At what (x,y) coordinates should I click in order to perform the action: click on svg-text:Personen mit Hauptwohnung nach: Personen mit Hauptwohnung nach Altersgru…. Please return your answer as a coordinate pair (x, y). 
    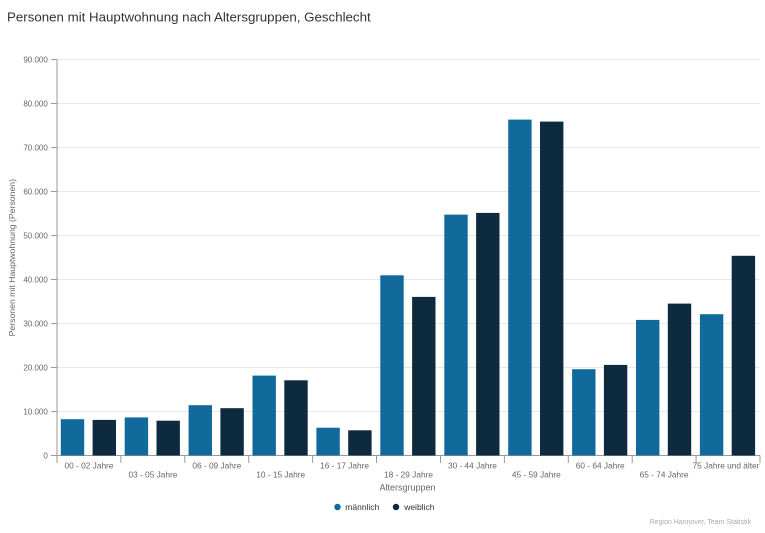
    Looking at the image, I should click on (189, 17).